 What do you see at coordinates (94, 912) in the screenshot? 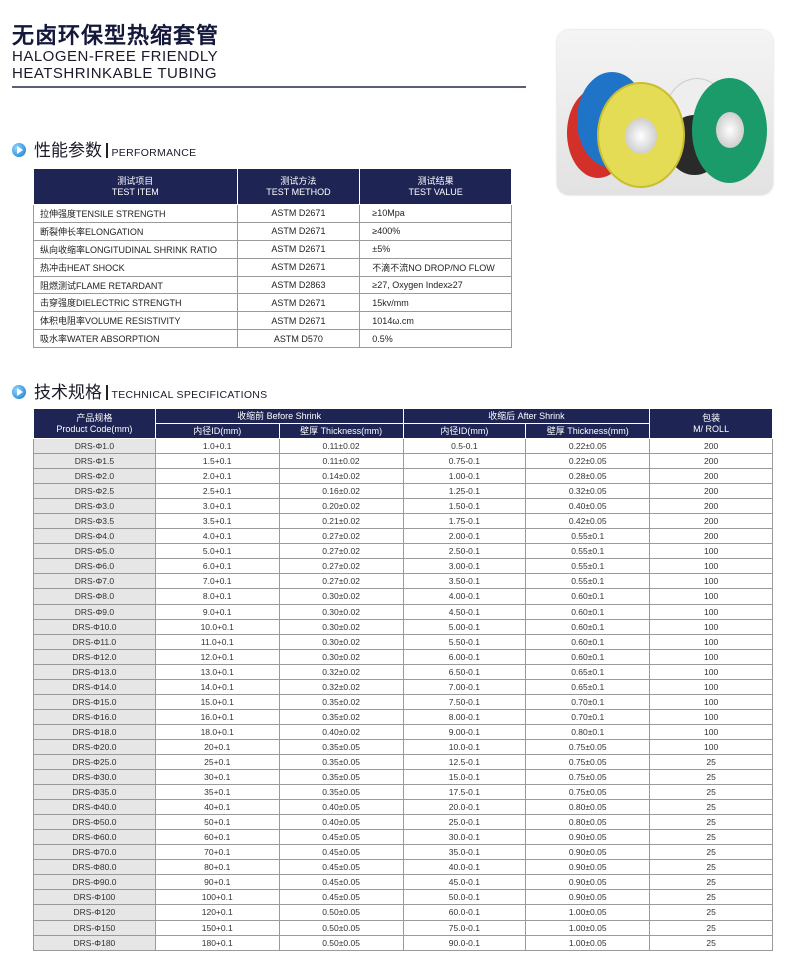
I see `product-code-cell: DRS-Φ120` at bounding box center [94, 912].